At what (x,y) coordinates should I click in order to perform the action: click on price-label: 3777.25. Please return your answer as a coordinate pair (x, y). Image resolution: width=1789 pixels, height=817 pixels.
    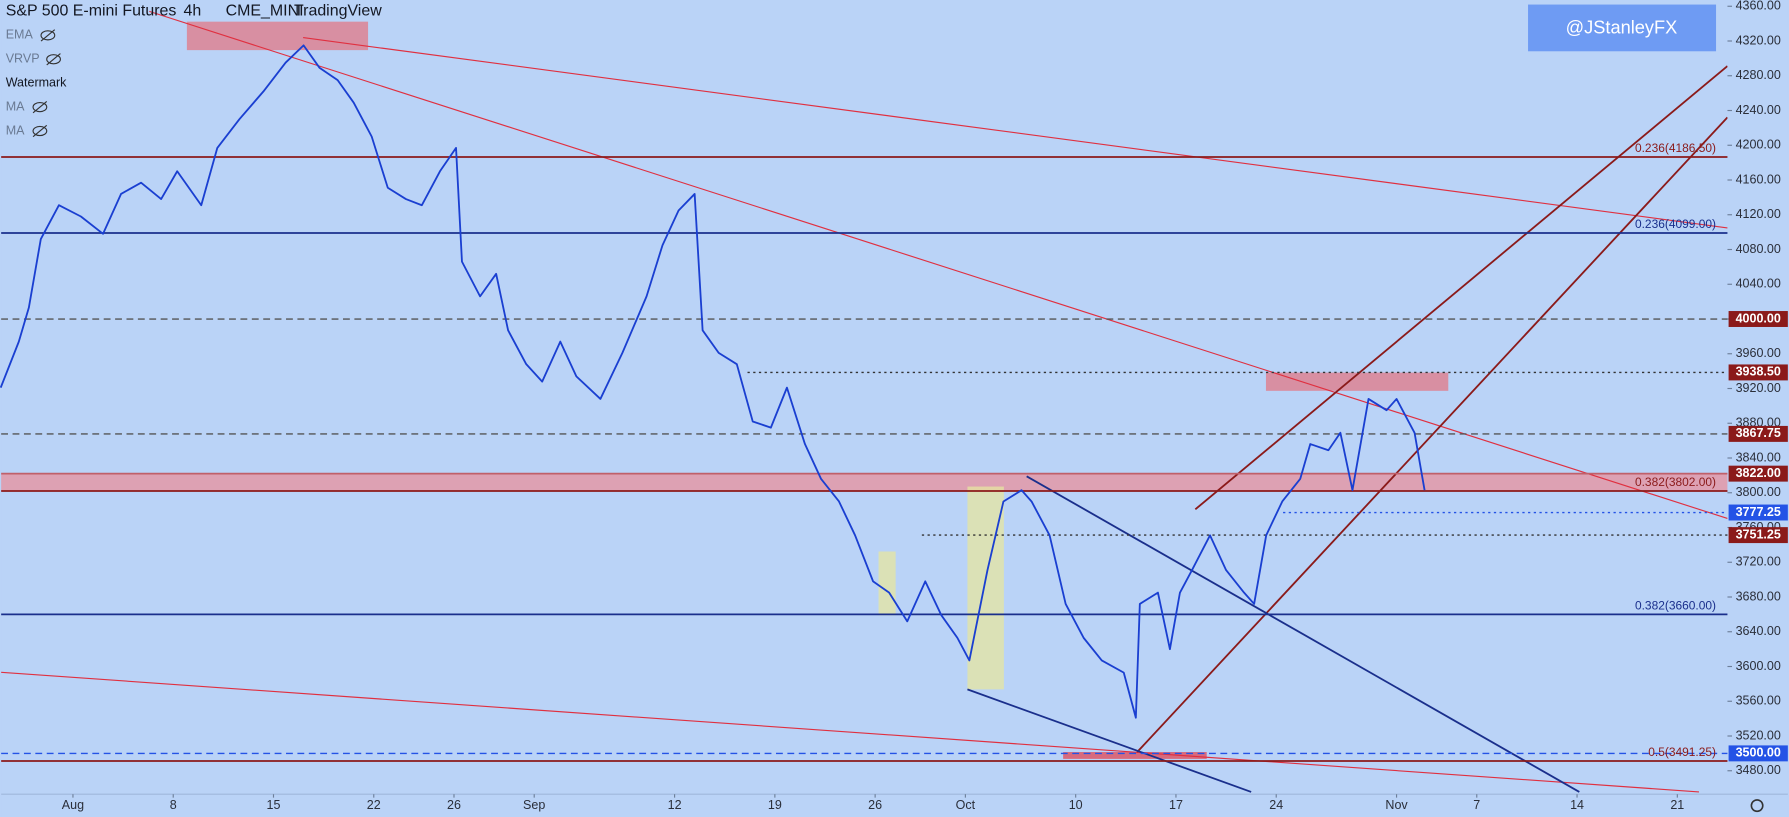
    Looking at the image, I should click on (1758, 512).